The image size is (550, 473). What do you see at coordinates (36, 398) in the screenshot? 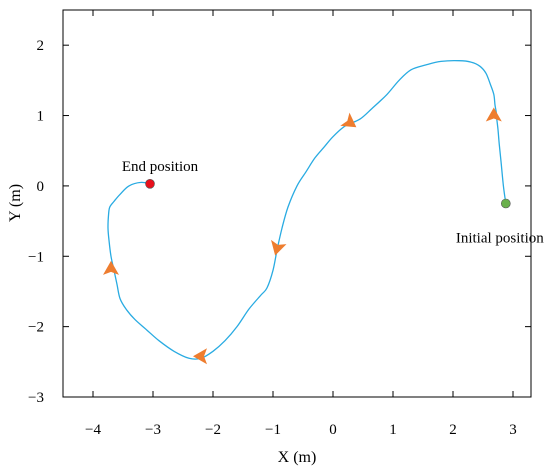
I see `y-tick-label: −3` at bounding box center [36, 398].